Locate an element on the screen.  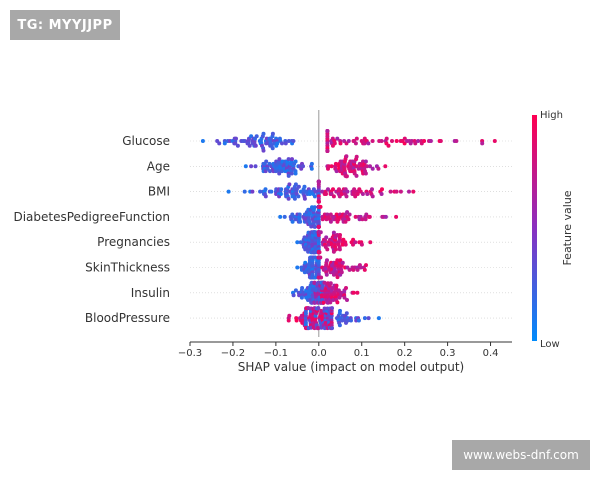
x-tick-label: −0.2 is located at coordinates (233, 353).